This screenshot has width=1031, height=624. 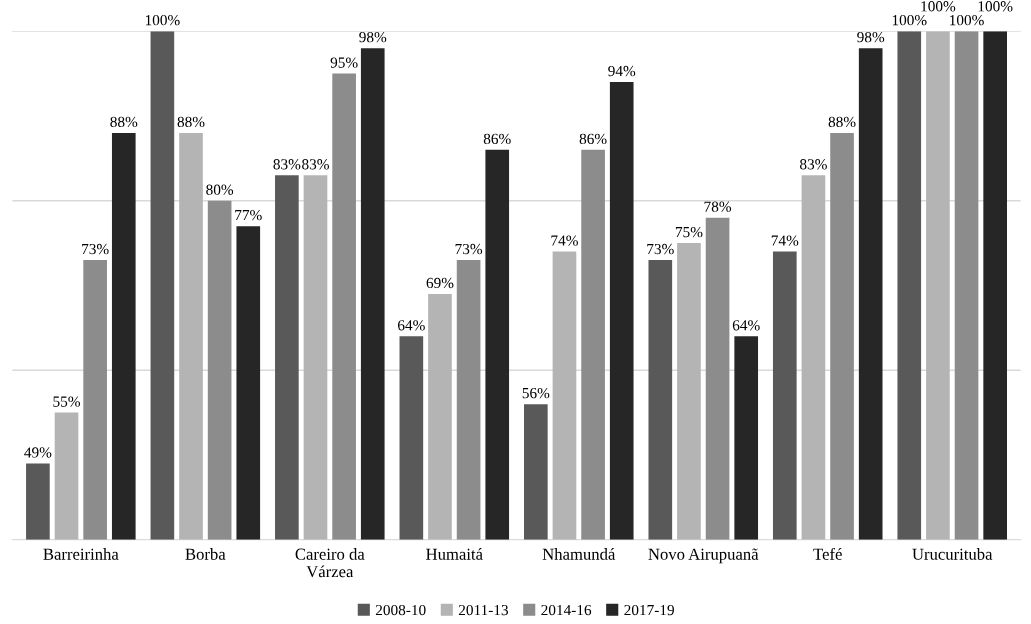 I want to click on x-tick-label: Humaitá, so click(x=454, y=554).